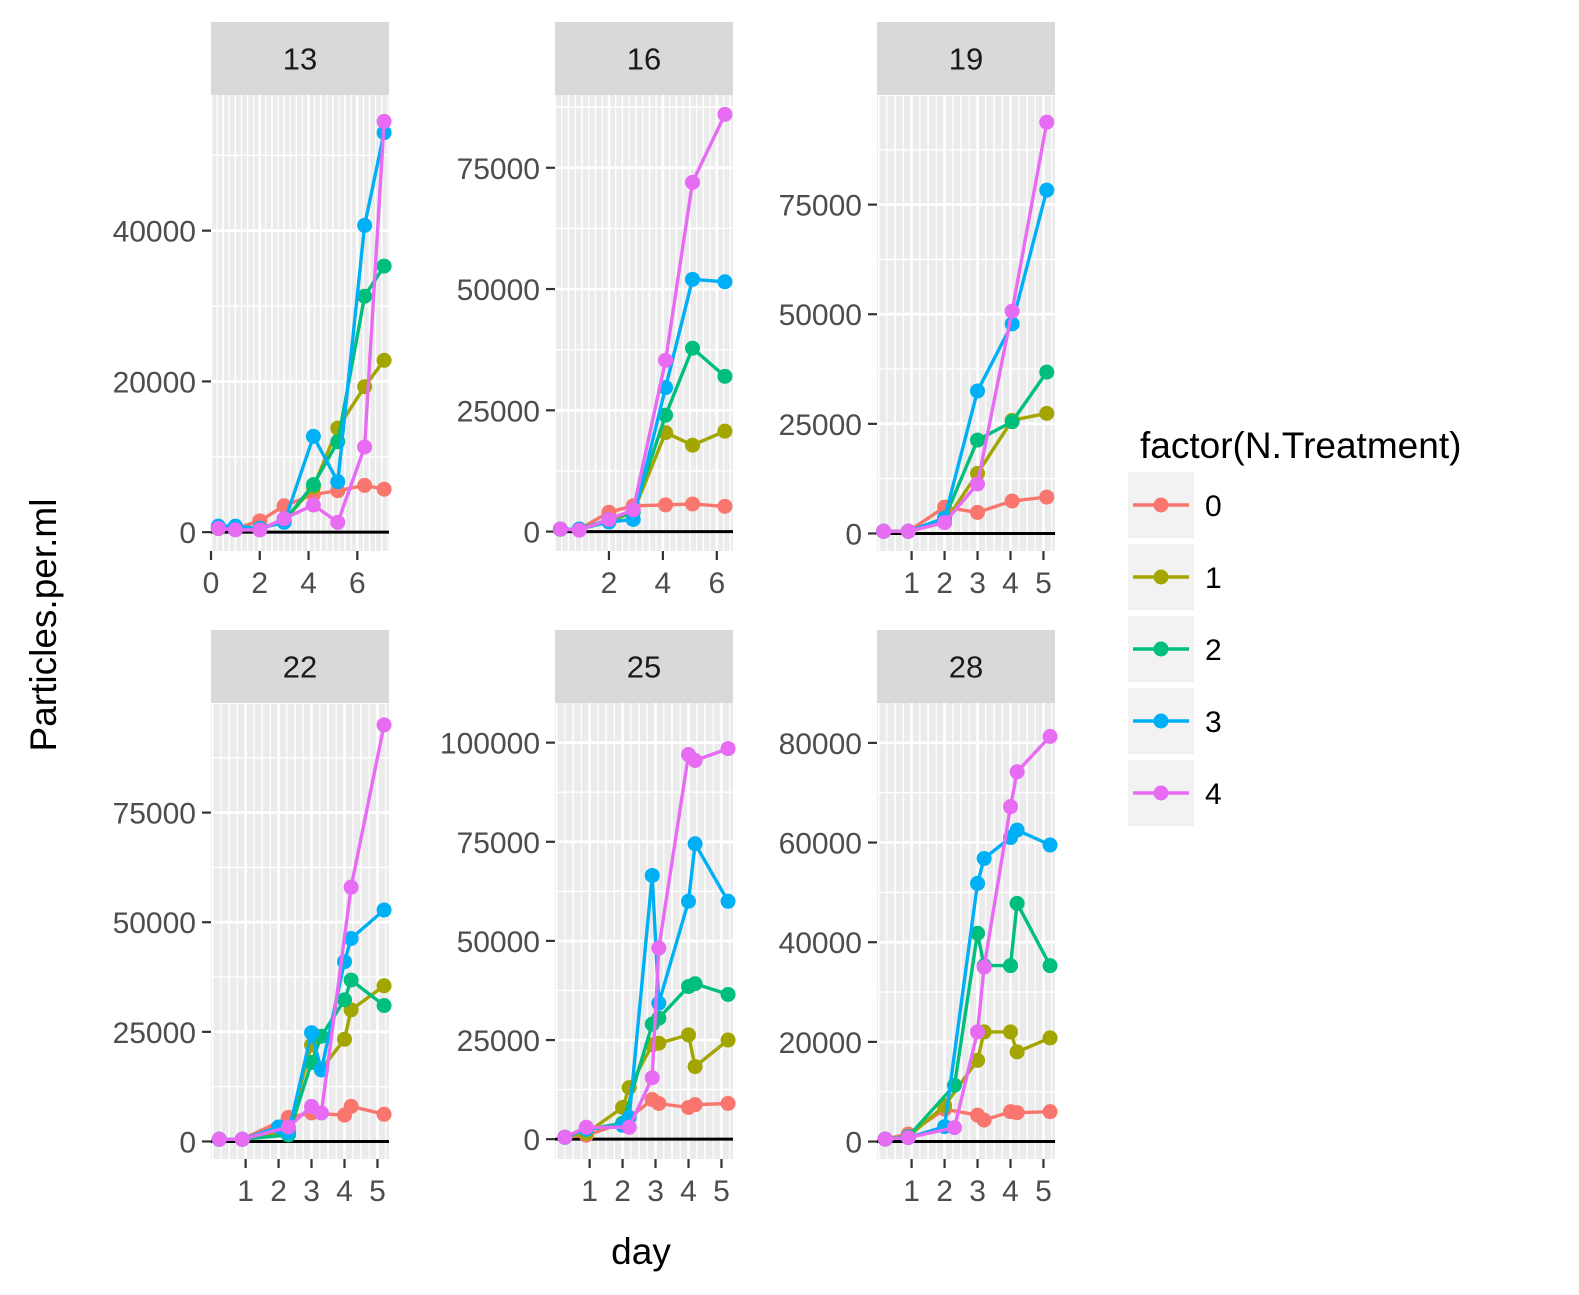 This screenshot has height=1295, width=1579. I want to click on y-tick-label: 60000, so click(820, 844).